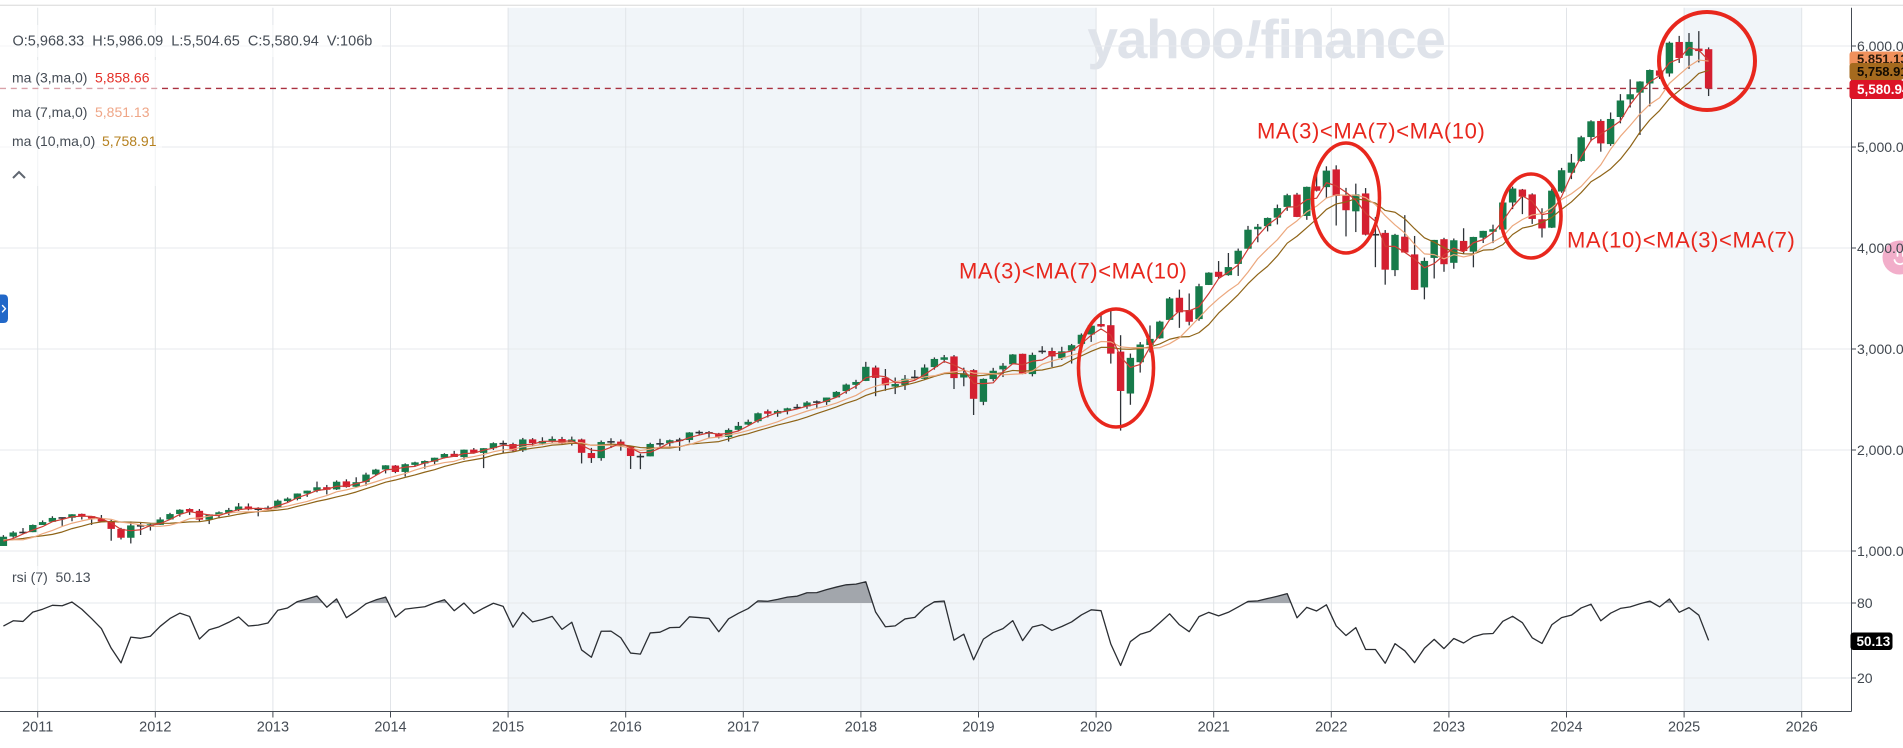 Image resolution: width=1903 pixels, height=748 pixels. What do you see at coordinates (1880, 450) in the screenshot?
I see `svg-text: 2,000.00` at bounding box center [1880, 450].